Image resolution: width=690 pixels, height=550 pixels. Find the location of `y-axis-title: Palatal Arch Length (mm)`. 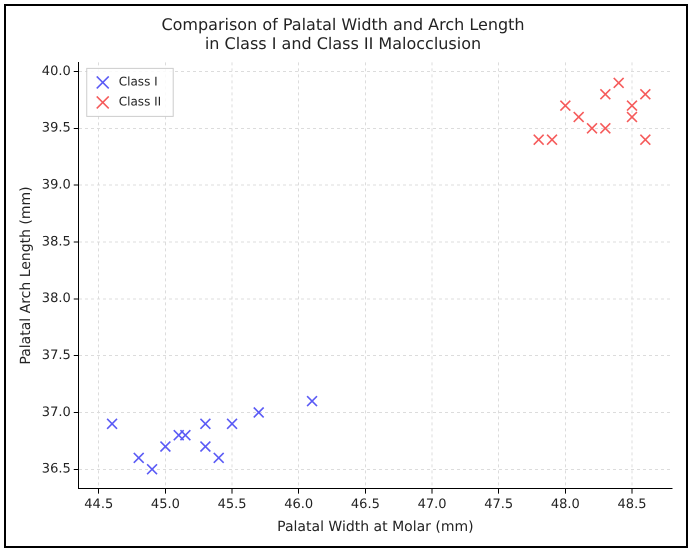

y-axis-title: Palatal Arch Length (mm) is located at coordinates (26, 275).